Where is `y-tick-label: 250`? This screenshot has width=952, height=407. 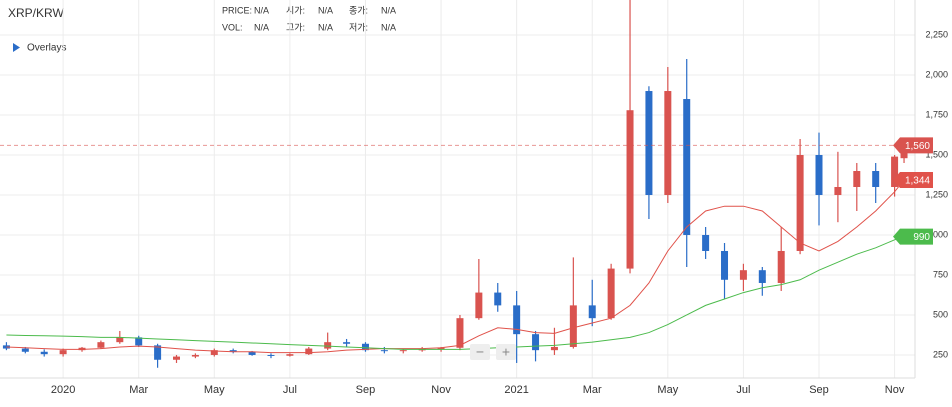
y-tick-label: 250 is located at coordinates (940, 354).